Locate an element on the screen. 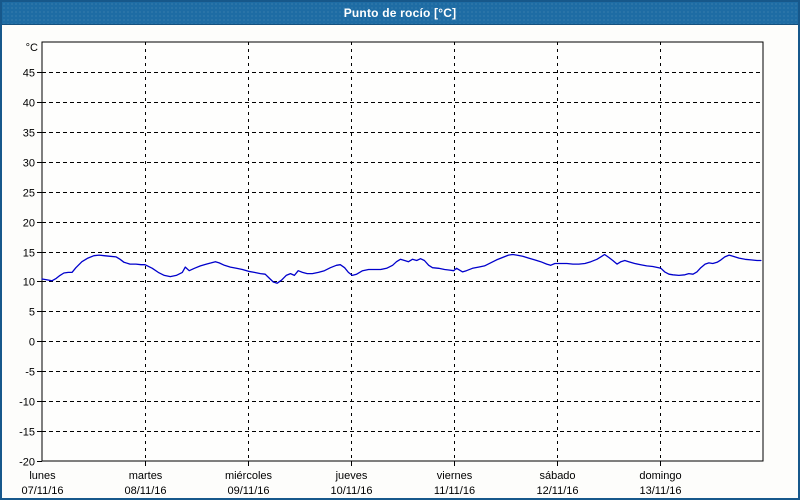 The height and width of the screenshot is (500, 800). y-tick-label: 40 is located at coordinates (29, 104).